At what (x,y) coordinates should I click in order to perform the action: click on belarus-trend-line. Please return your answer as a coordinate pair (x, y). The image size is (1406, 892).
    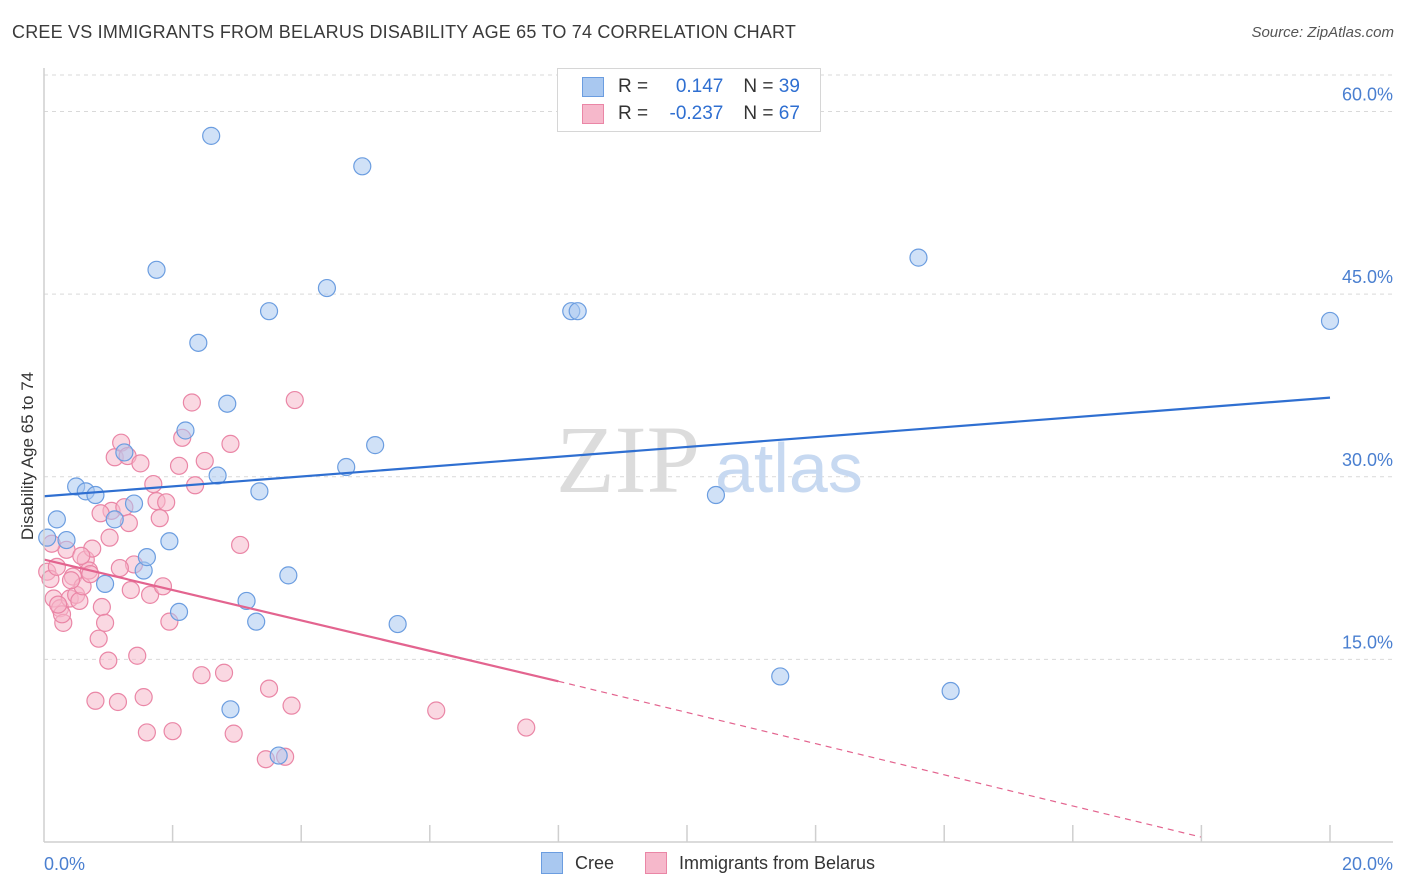
    Looking at the image, I should click on (301, 620).